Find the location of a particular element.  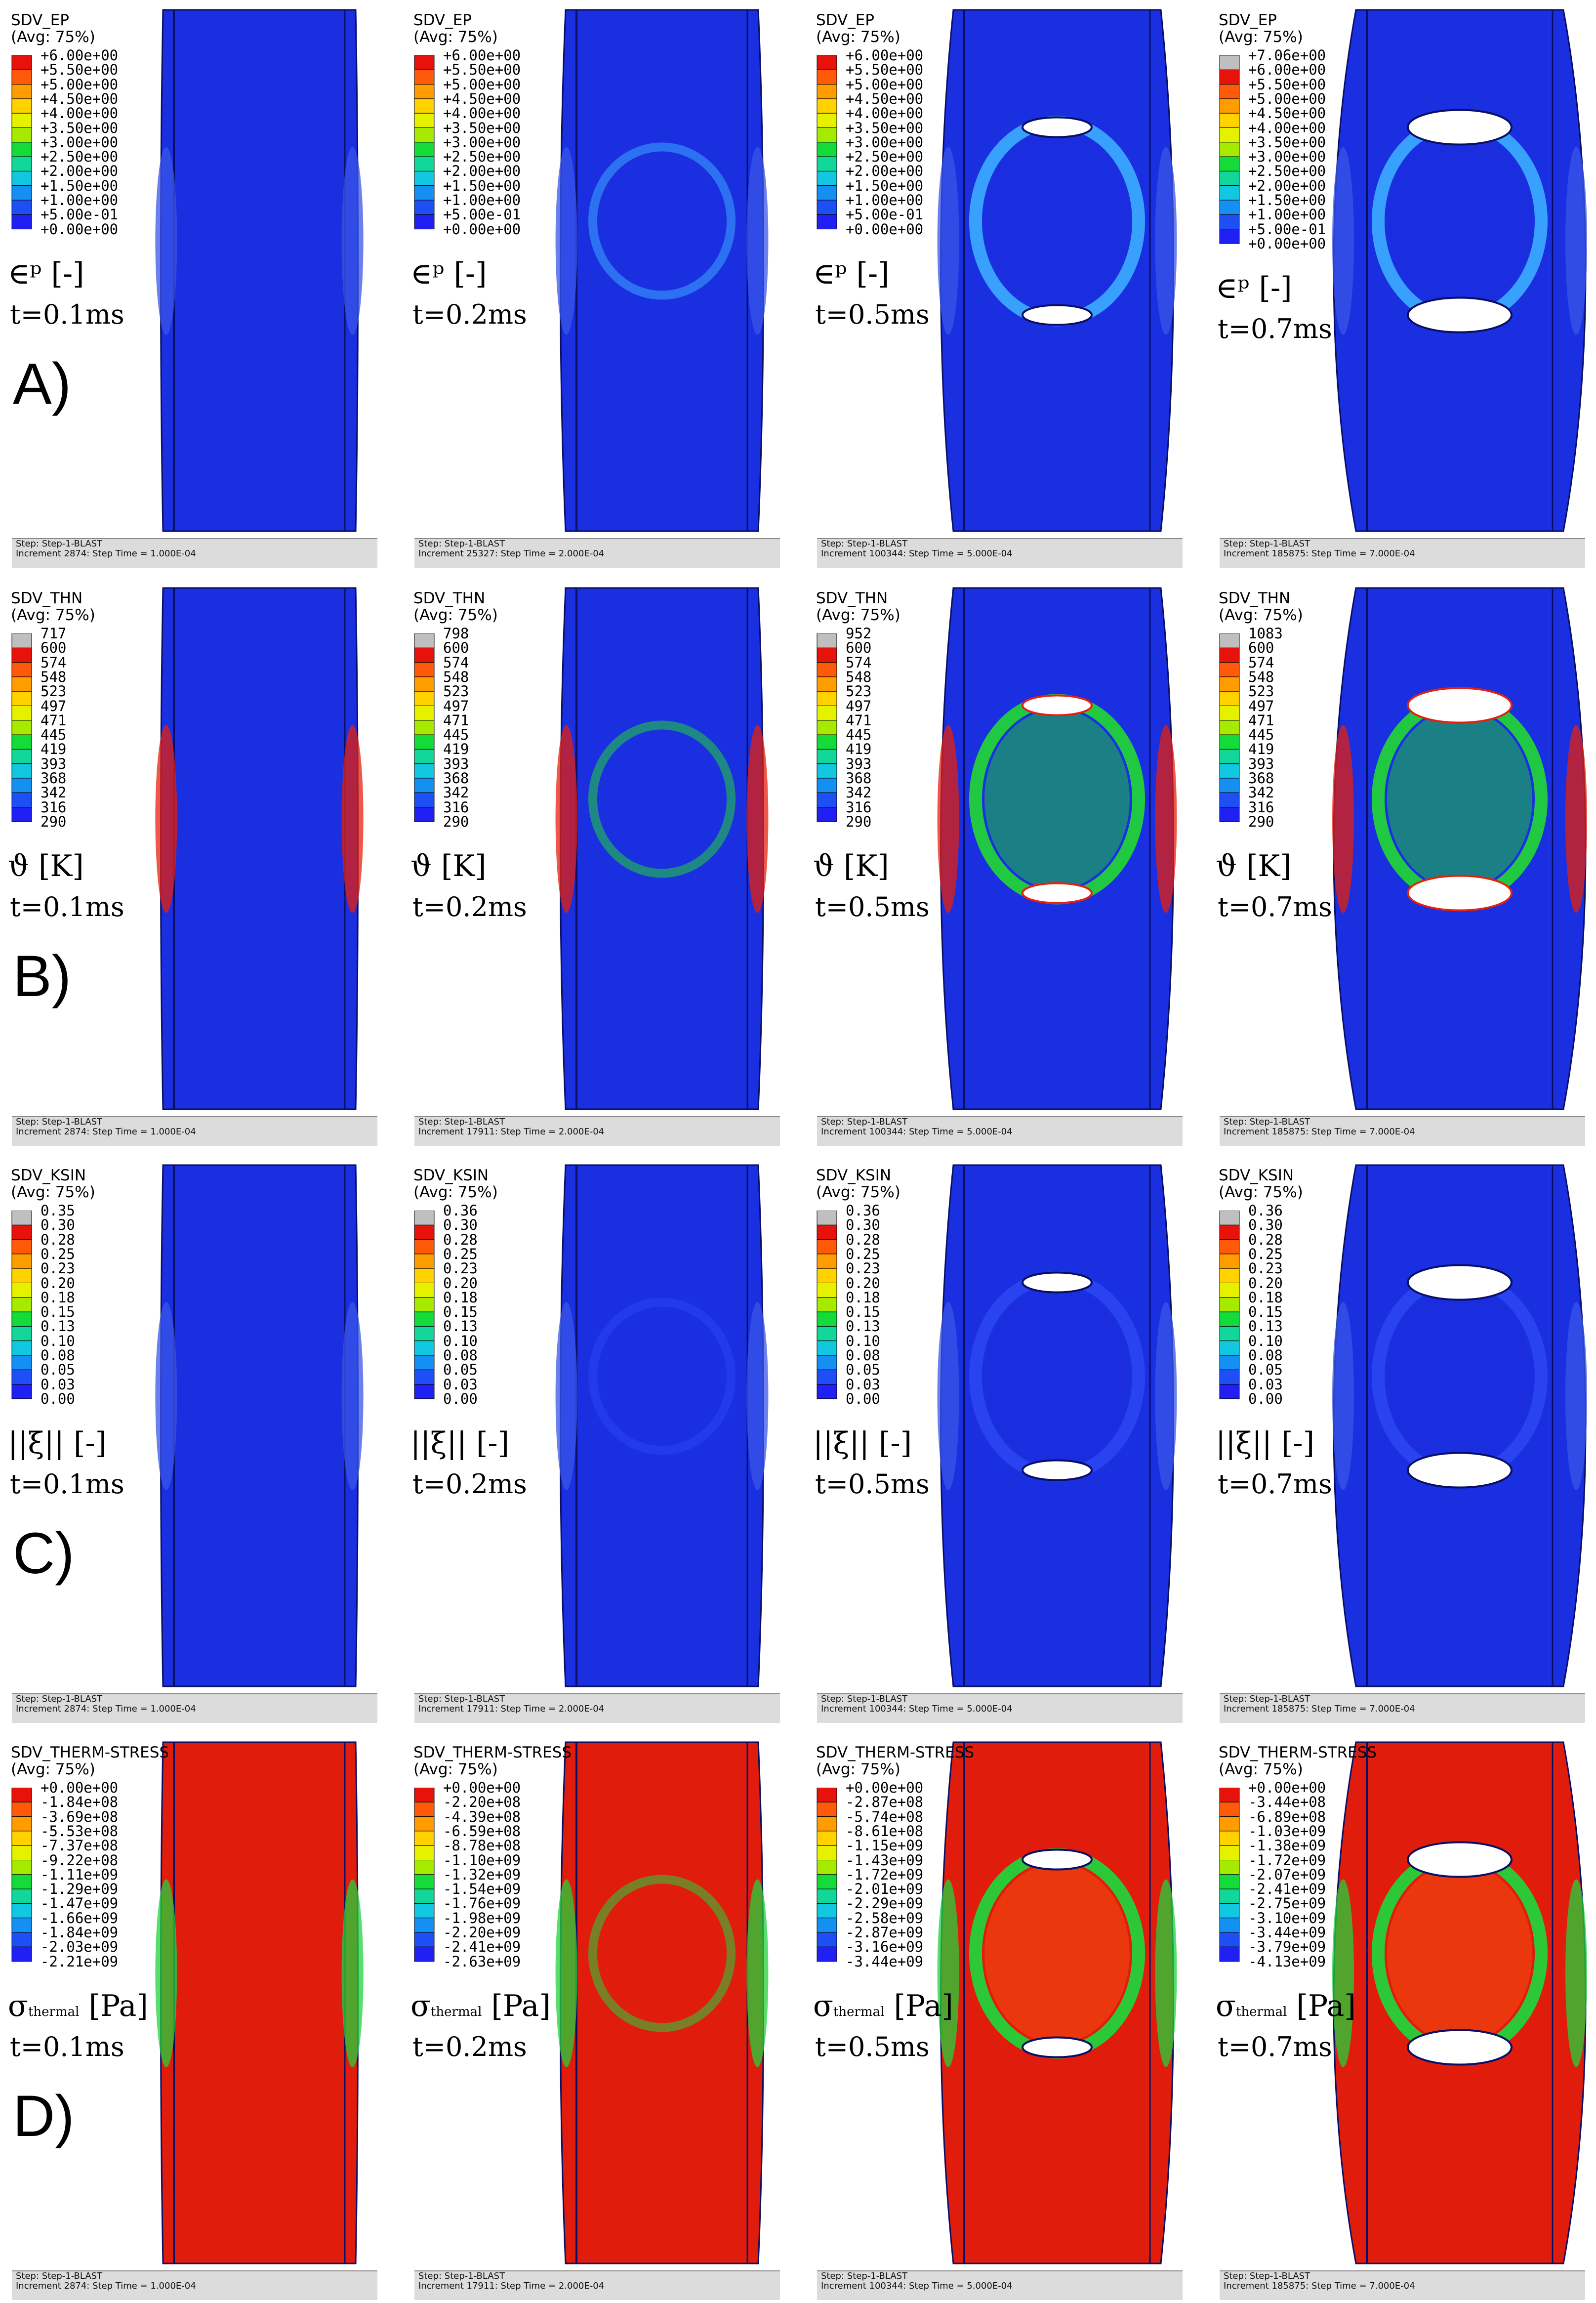

legend-tick-label: -3.69e+08 is located at coordinates (80, 1816).